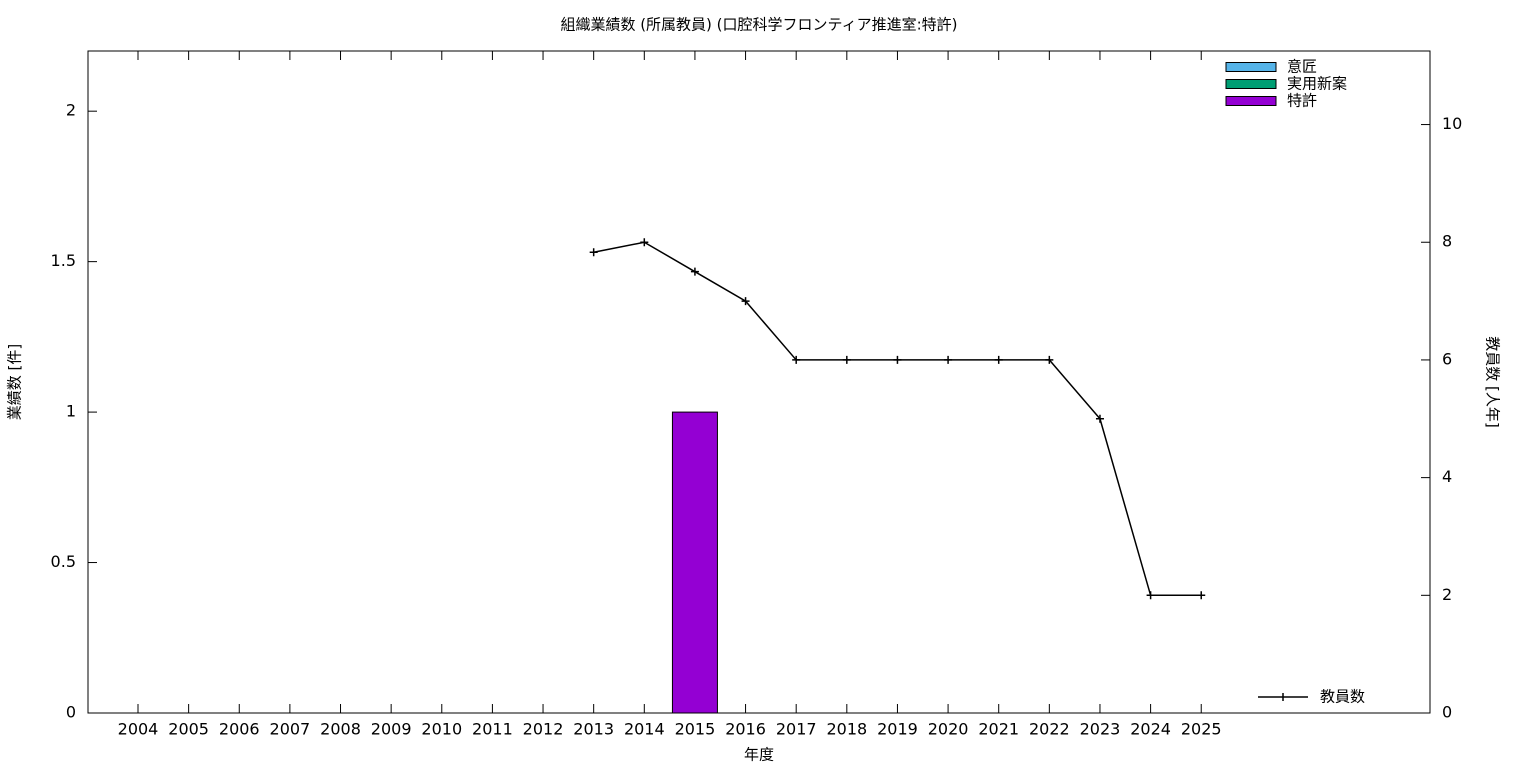  Describe the element at coordinates (796, 729) in the screenshot. I see `x-tick-label: 2017` at that location.